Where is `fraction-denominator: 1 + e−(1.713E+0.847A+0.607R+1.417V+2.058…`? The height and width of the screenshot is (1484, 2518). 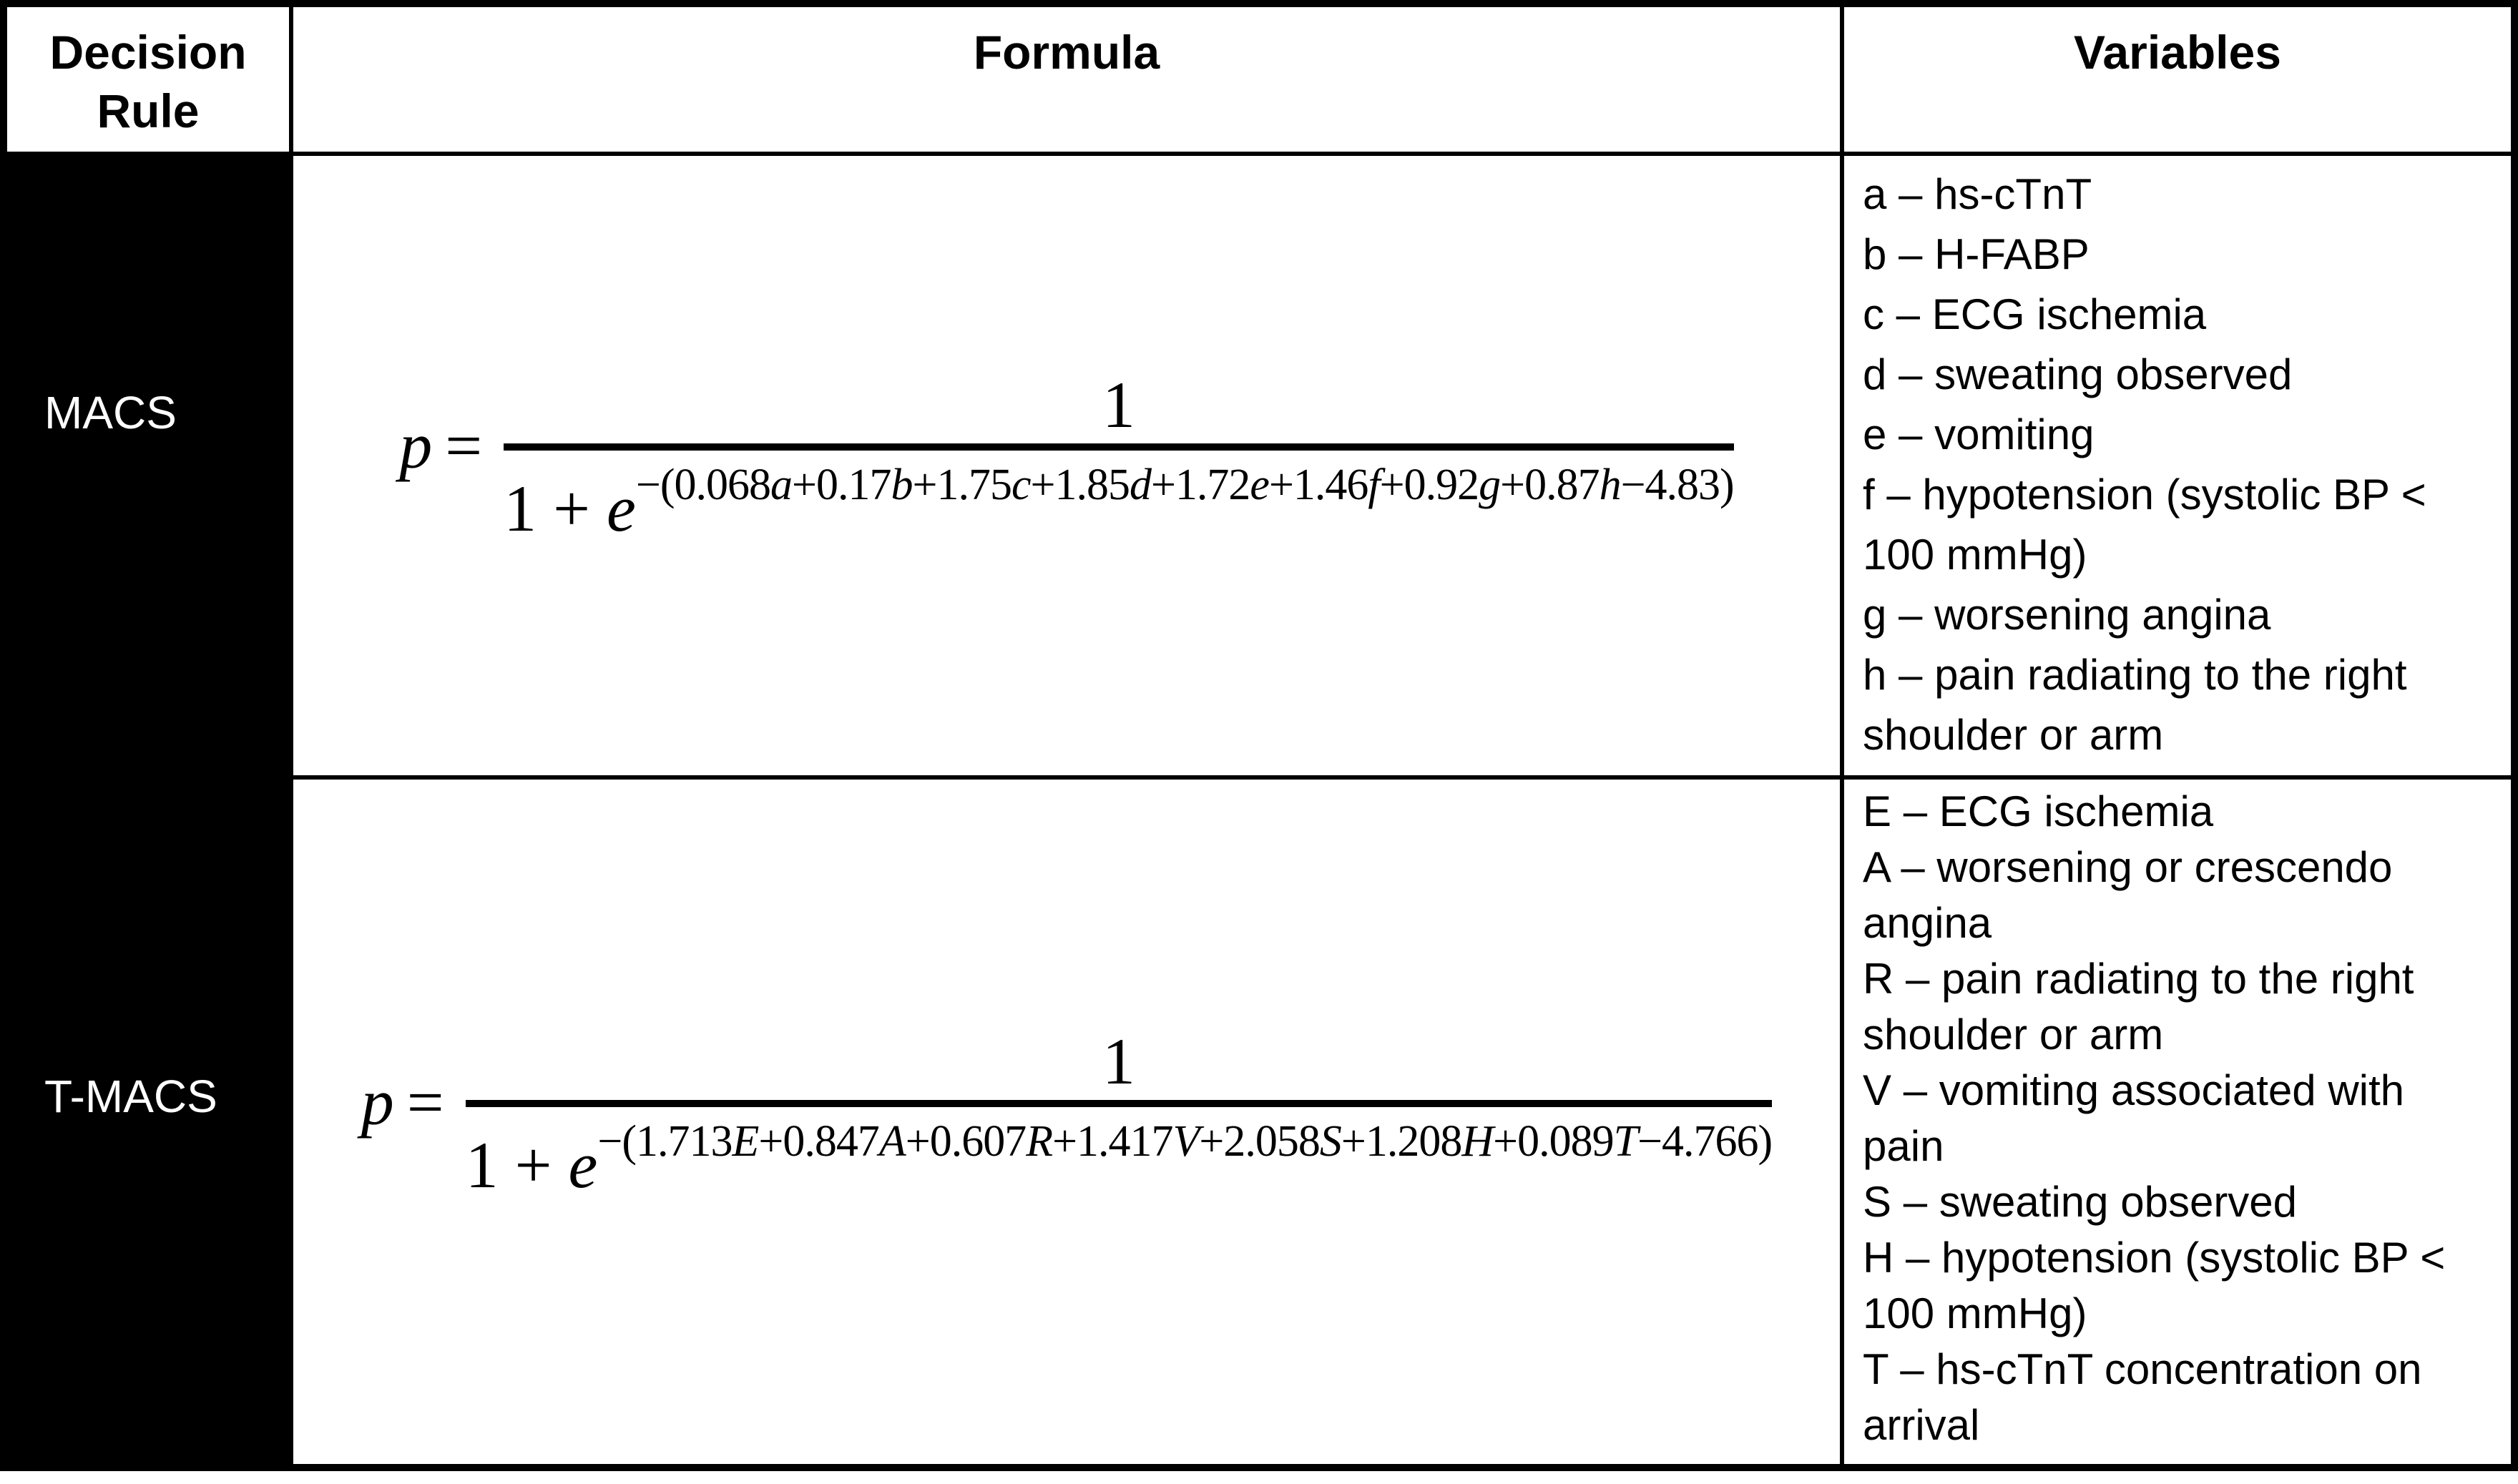
fraction-denominator: 1 + e−(1.713E+0.847A+0.607R+1.417V+2.058… is located at coordinates (1119, 1165).